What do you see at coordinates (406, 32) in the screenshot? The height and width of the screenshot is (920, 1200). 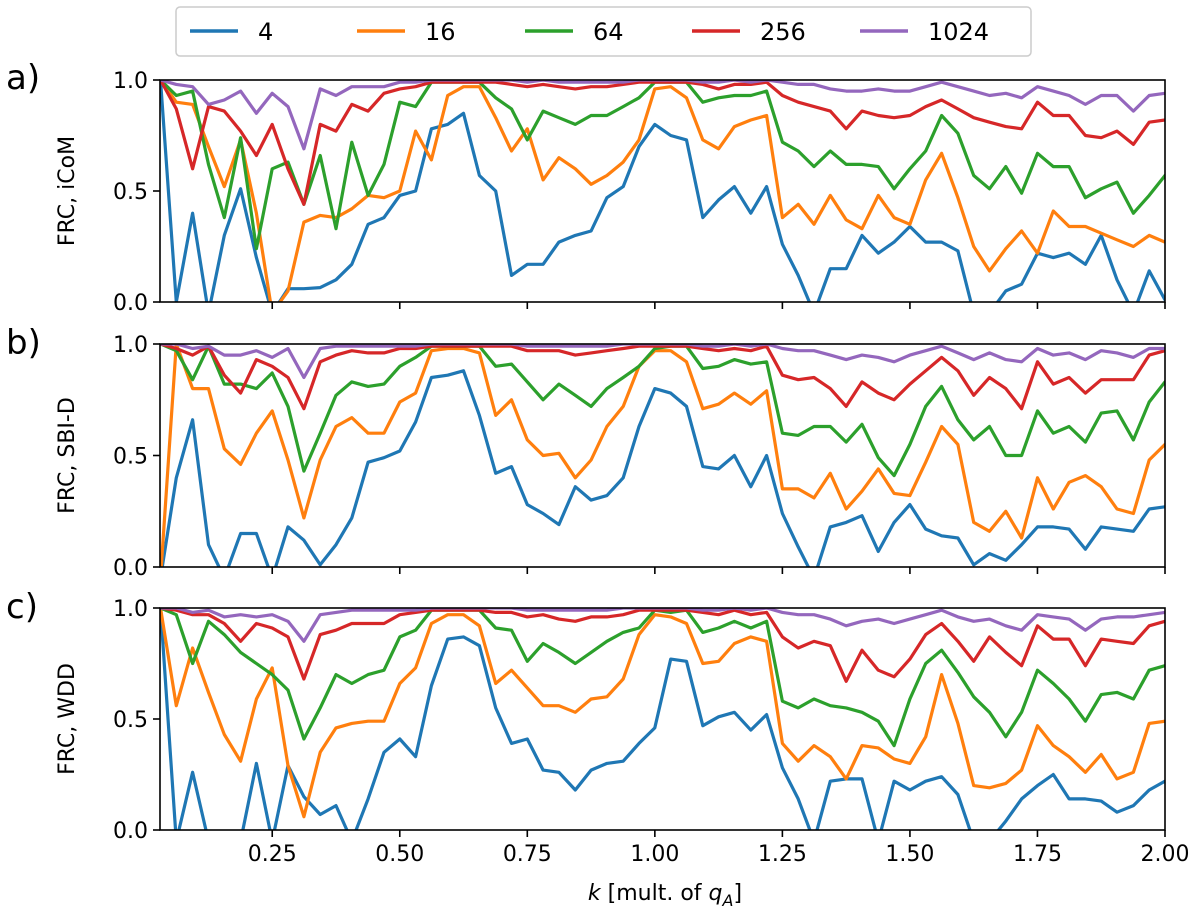 I see `legend-entry-16: 16` at bounding box center [406, 32].